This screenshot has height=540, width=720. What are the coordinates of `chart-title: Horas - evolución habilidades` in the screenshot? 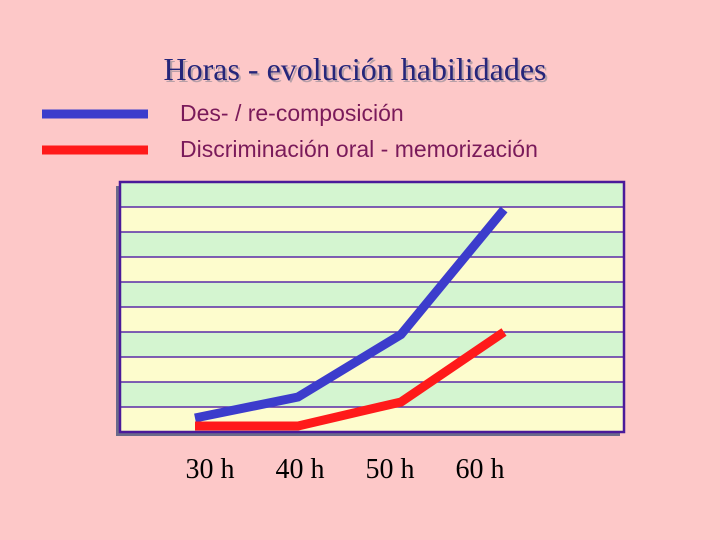 It's located at (355, 69).